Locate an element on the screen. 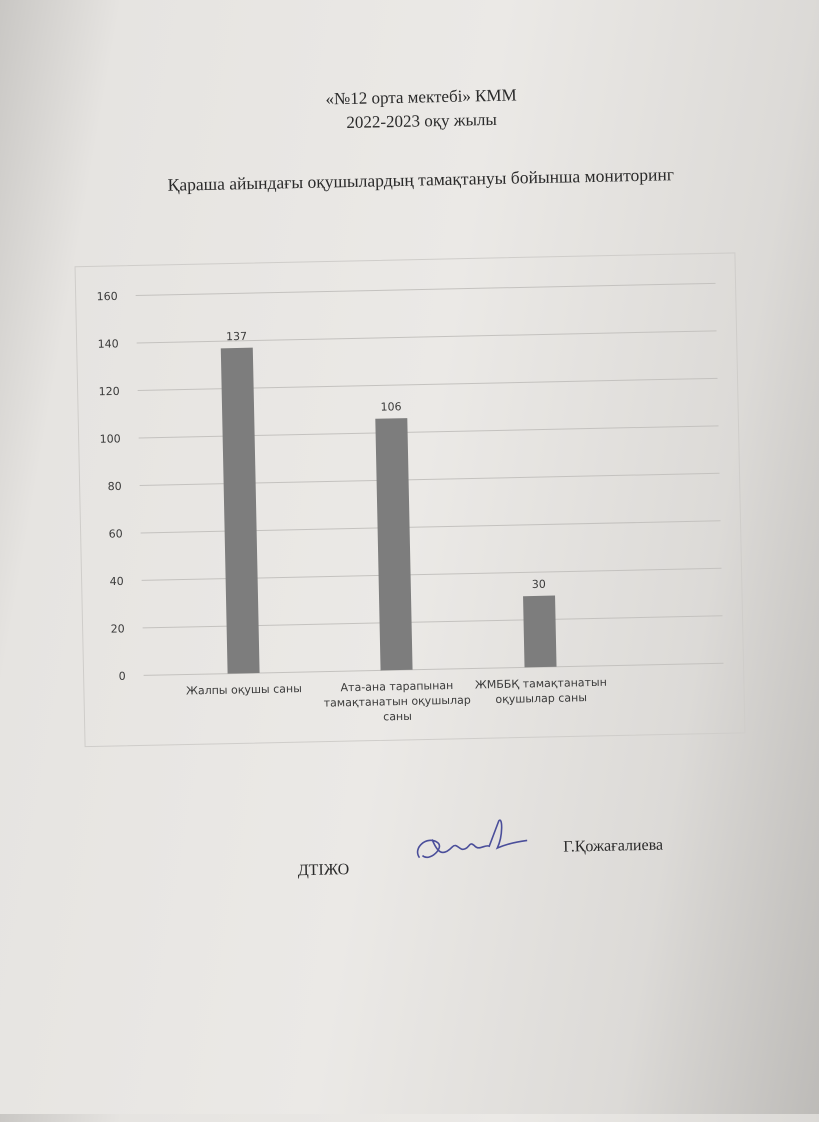 The image size is (819, 1122). x-category-label: саны is located at coordinates (397, 717).